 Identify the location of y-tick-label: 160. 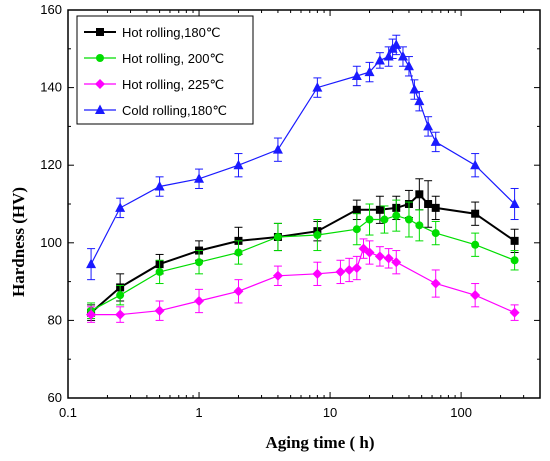
(51, 9).